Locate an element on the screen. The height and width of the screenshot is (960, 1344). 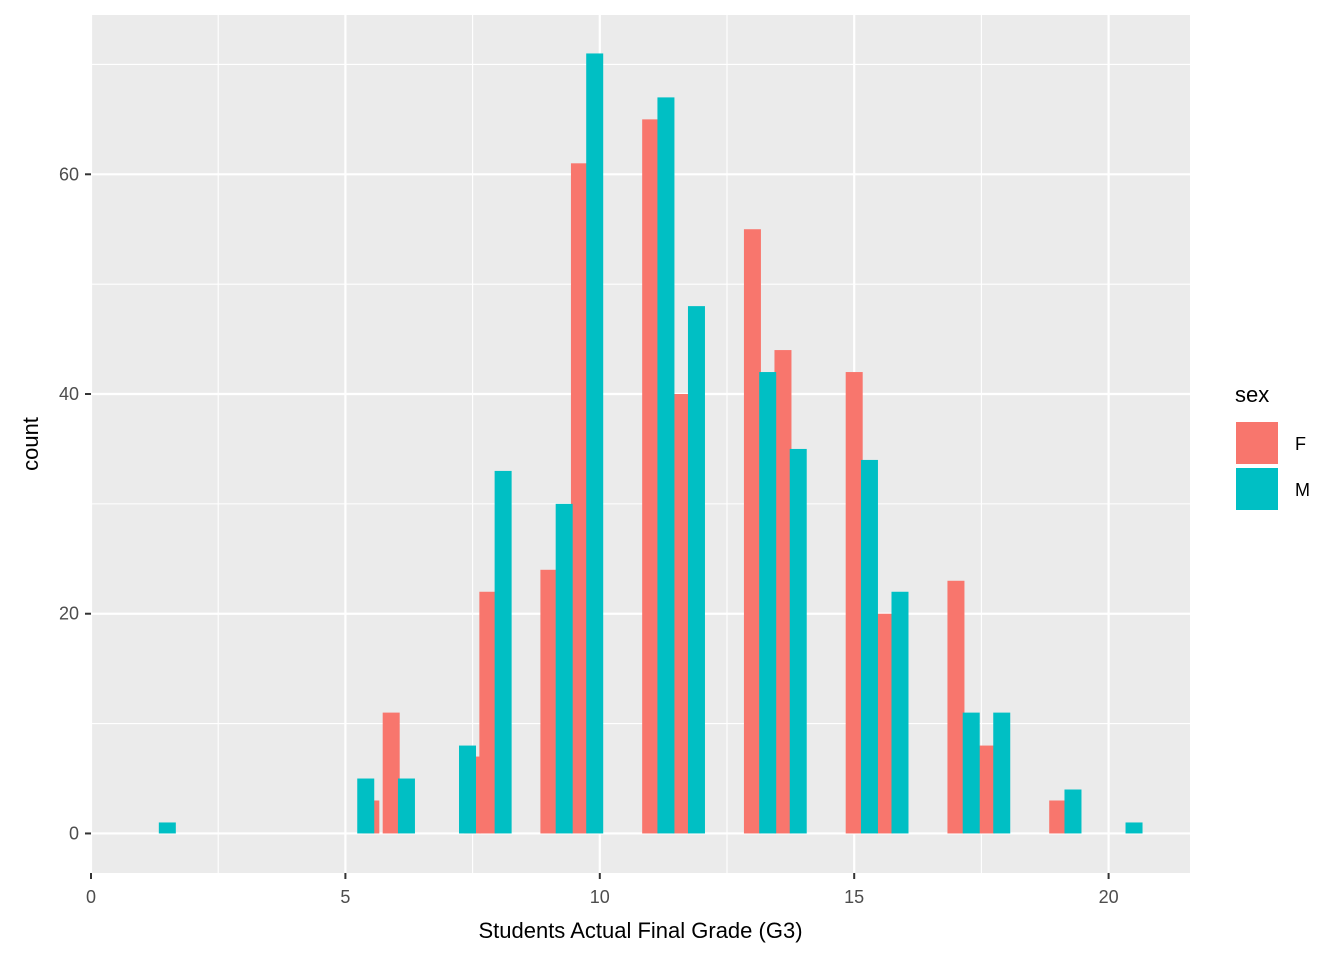
x-axis-title: Students Actual Final Grade (G3) is located at coordinates (640, 930).